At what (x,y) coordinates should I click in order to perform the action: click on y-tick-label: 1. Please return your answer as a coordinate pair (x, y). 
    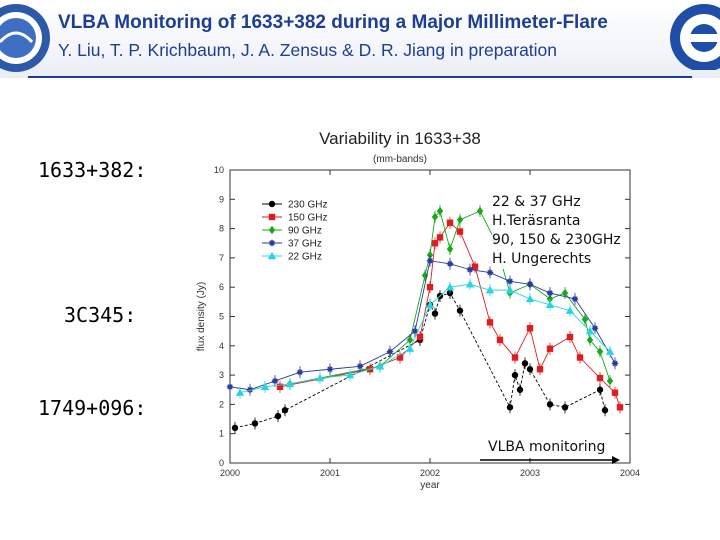
    Looking at the image, I should click on (221, 434).